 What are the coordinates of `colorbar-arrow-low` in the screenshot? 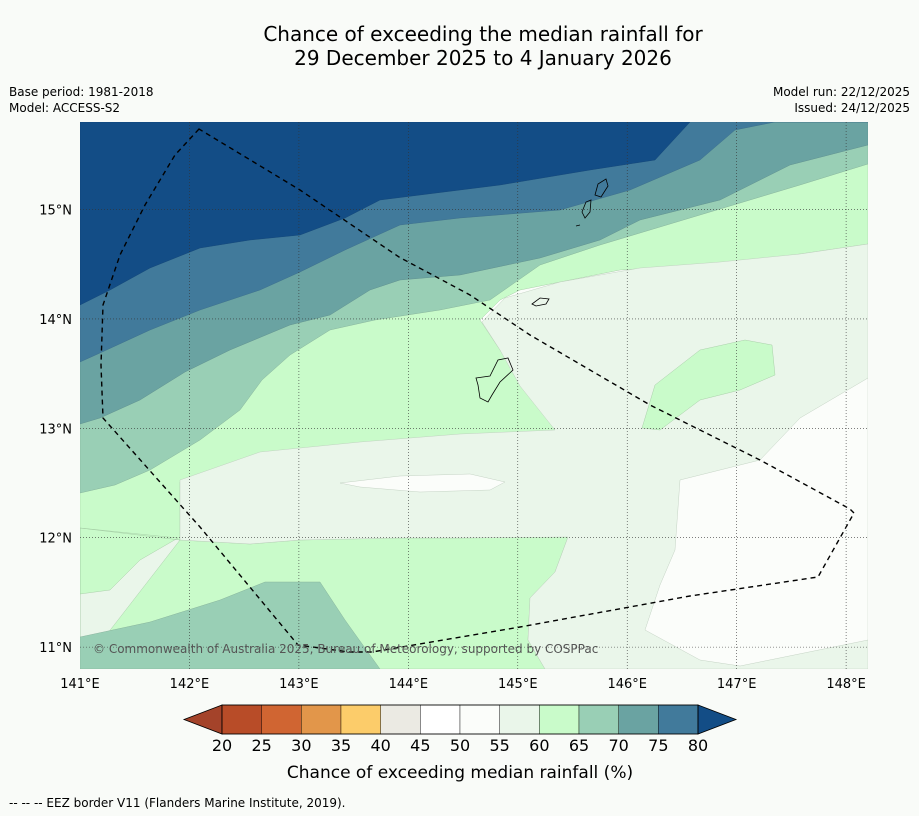 It's located at (202, 719).